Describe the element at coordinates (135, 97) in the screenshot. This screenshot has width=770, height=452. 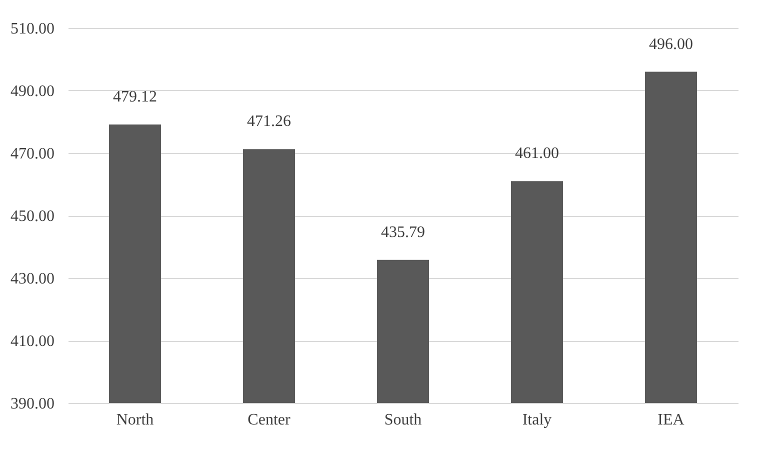
I see `data-label: 479.12` at that location.